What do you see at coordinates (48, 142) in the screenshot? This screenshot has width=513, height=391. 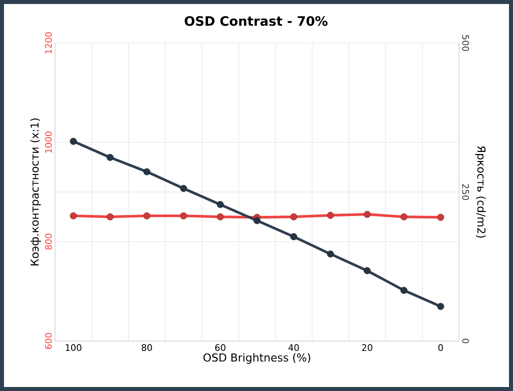 I see `y-tick-label: 1000` at bounding box center [48, 142].